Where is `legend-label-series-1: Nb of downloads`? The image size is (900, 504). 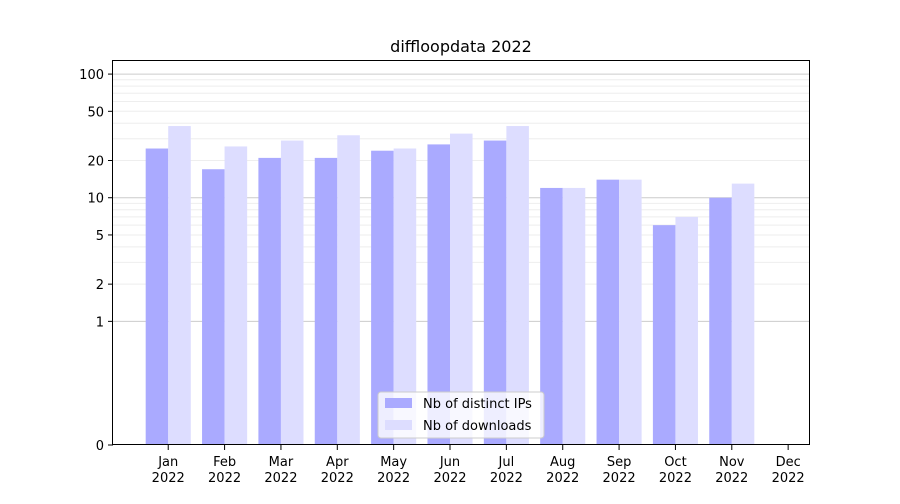 legend-label-series-1: Nb of downloads is located at coordinates (477, 426).